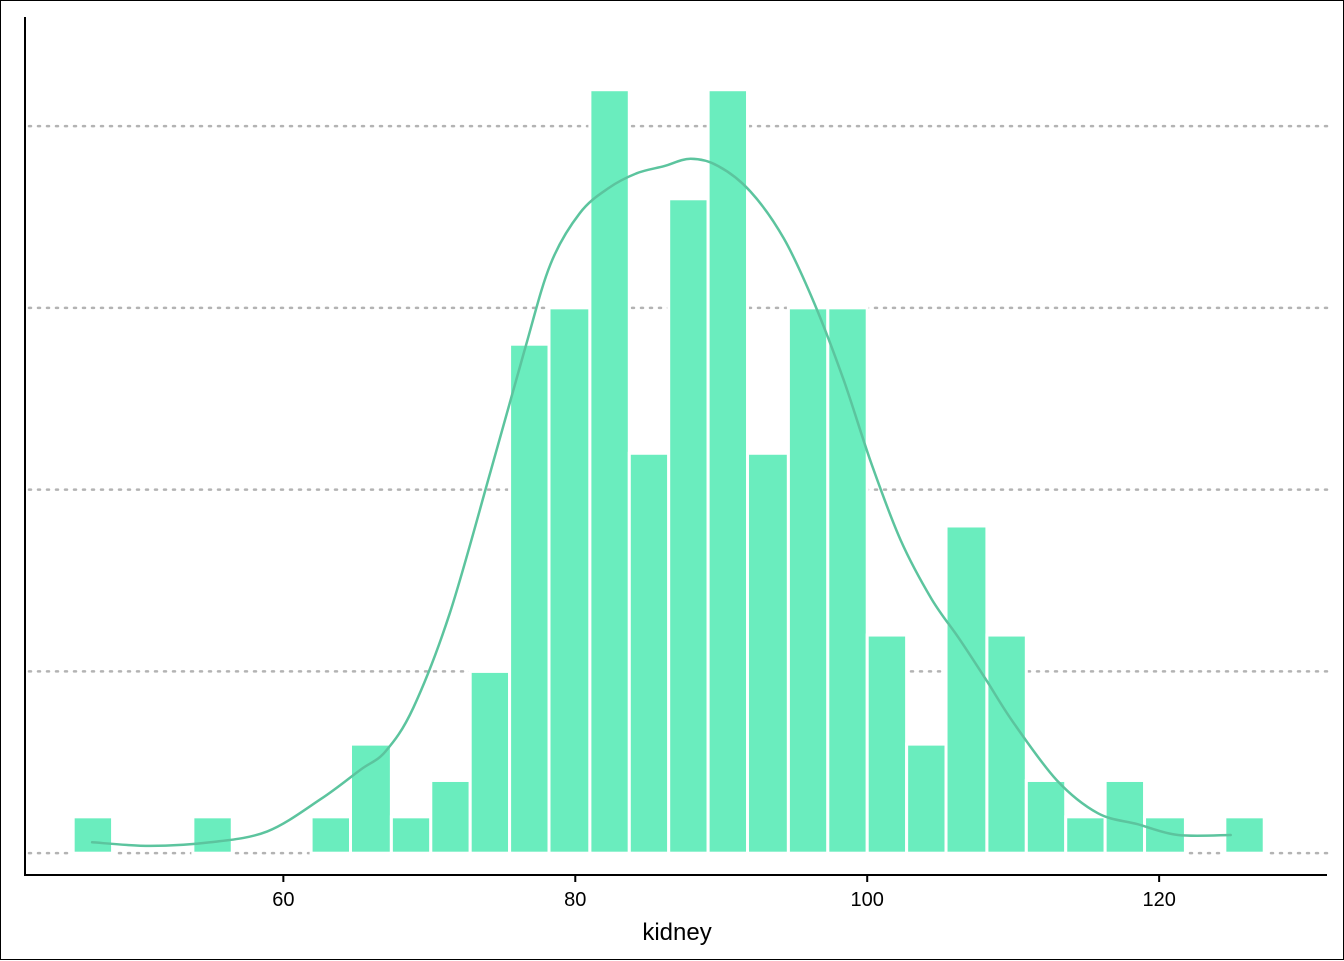 Image resolution: width=1344 pixels, height=961 pixels. I want to click on x-tick-label-2: 100, so click(867, 900).